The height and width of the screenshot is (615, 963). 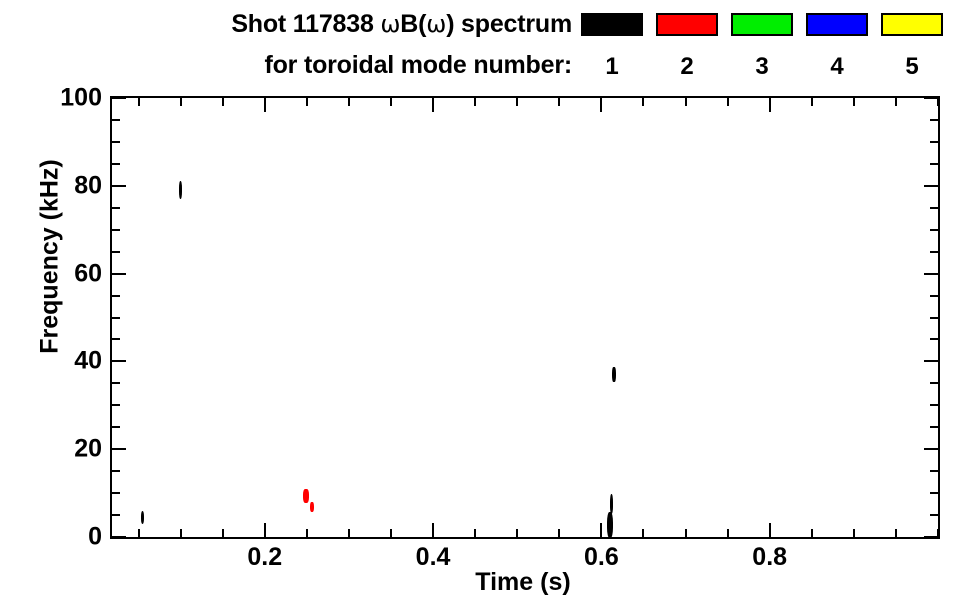 I want to click on x-tick-label: 0.8, so click(x=770, y=557).